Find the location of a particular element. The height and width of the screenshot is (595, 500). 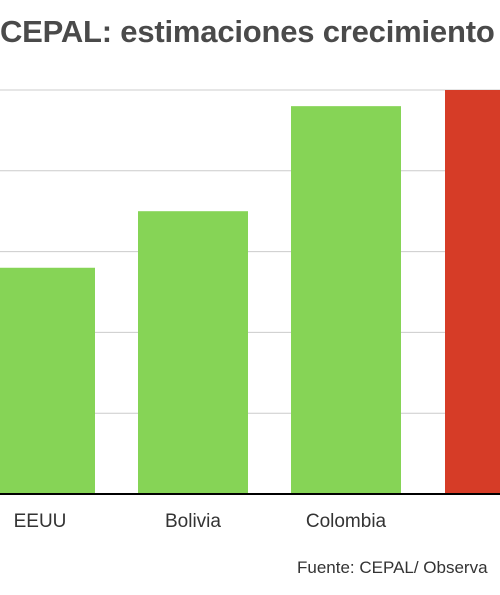

chart-title: CEPAL: estimaciones crecimiento 2 is located at coordinates (250, 31).